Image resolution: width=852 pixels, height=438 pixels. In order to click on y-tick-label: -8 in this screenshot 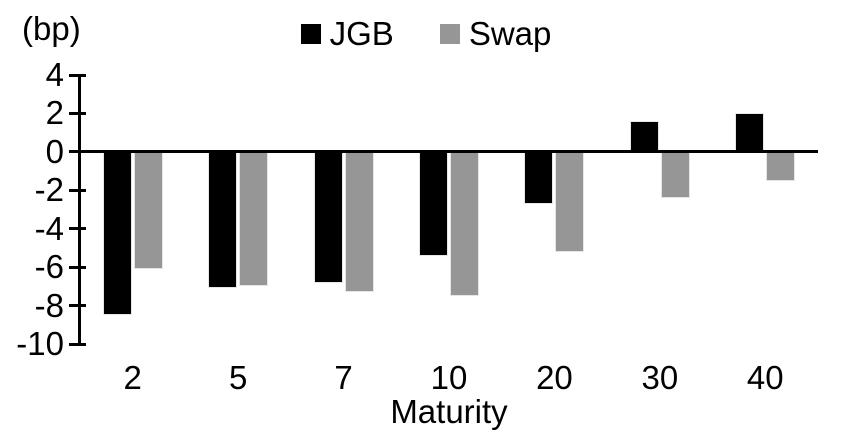, I will do `click(49, 305)`.